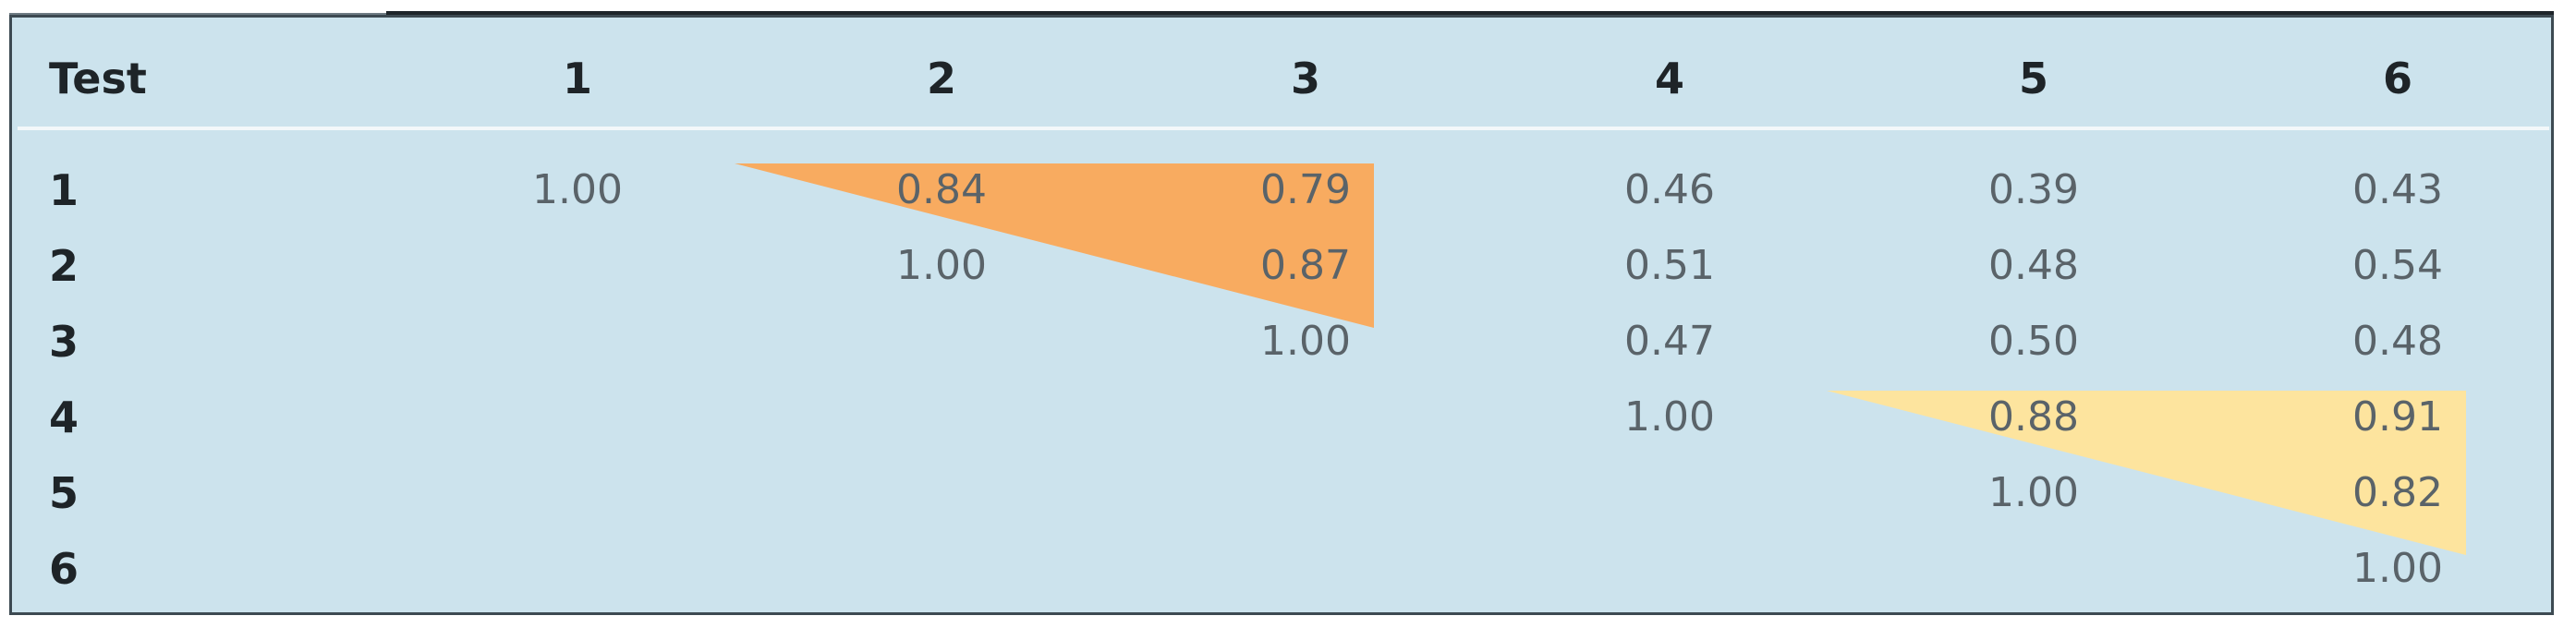 The width and height of the screenshot is (2576, 628). Describe the element at coordinates (2397, 417) in the screenshot. I see `table-cell: 0.91` at that location.